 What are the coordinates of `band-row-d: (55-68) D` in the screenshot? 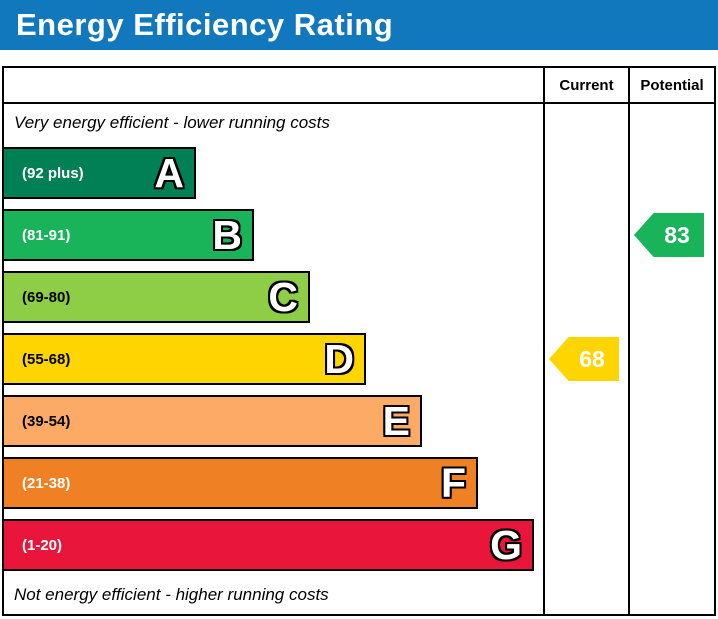 It's located at (273, 359).